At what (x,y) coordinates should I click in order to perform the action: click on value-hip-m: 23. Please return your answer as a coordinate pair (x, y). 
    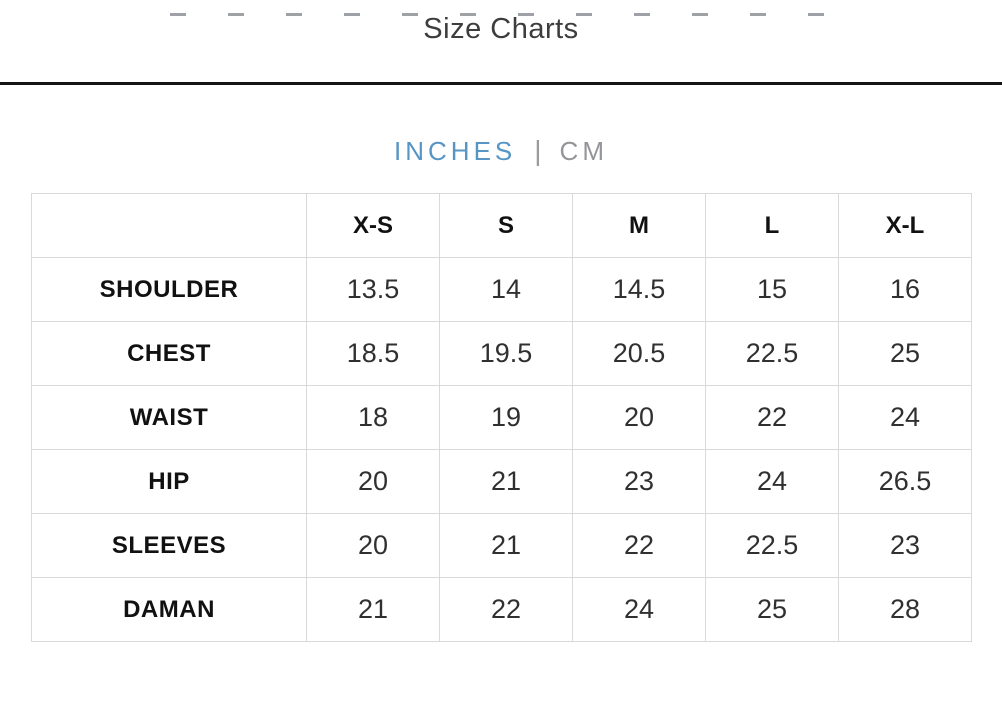
    Looking at the image, I should click on (639, 481).